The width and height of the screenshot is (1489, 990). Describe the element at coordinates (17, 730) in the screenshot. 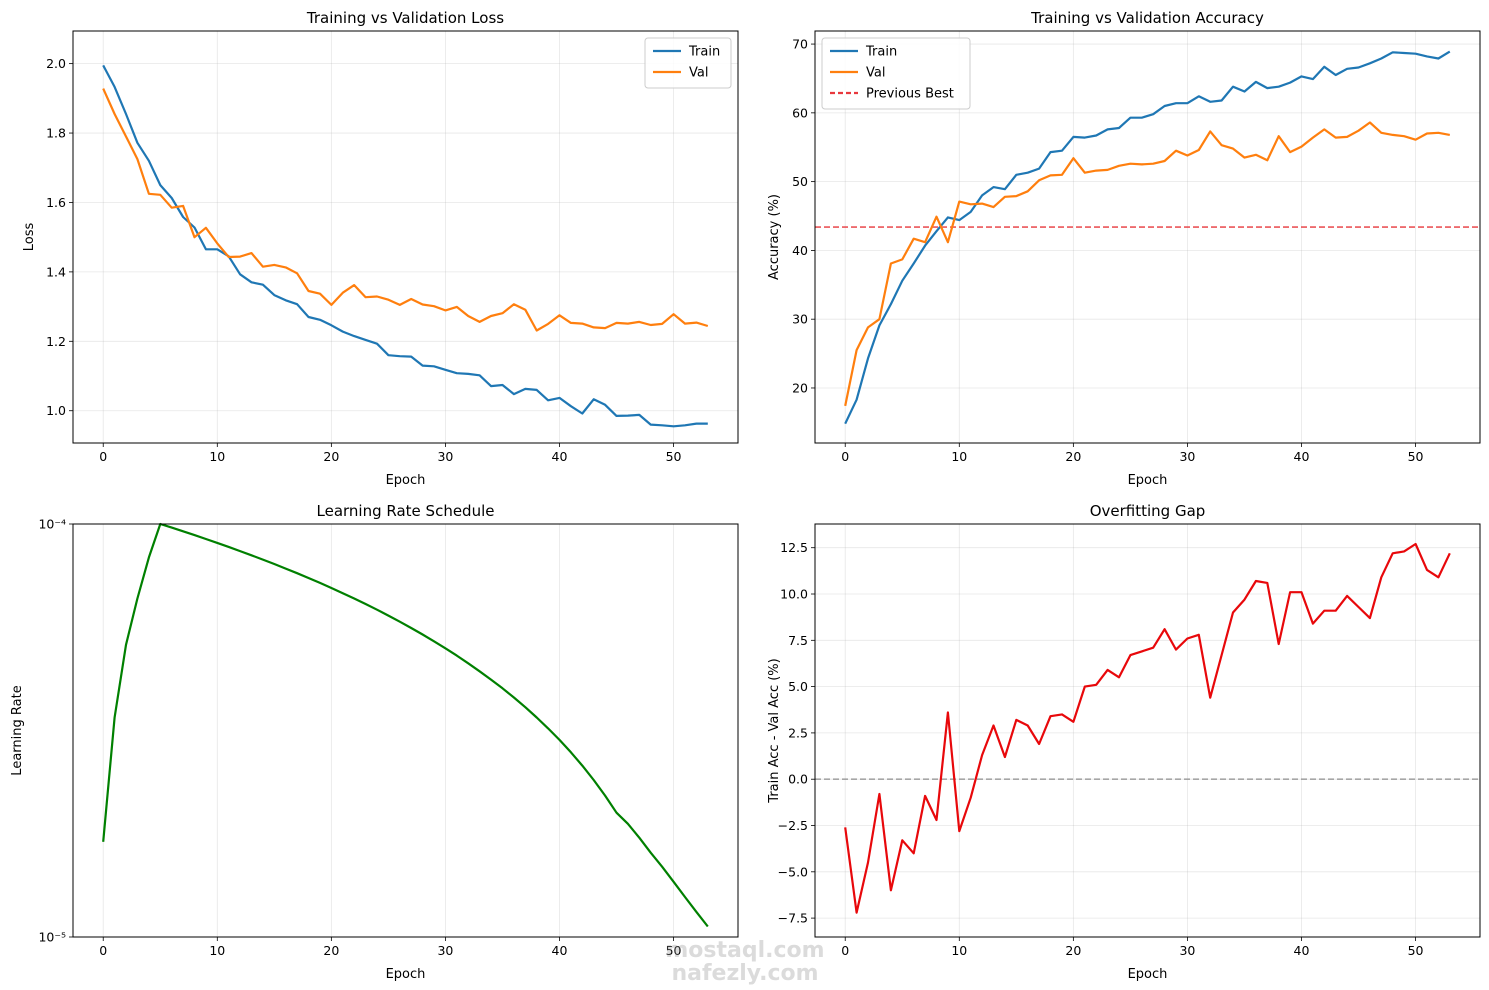

I see `y-axis-label: Learning Rate` at that location.